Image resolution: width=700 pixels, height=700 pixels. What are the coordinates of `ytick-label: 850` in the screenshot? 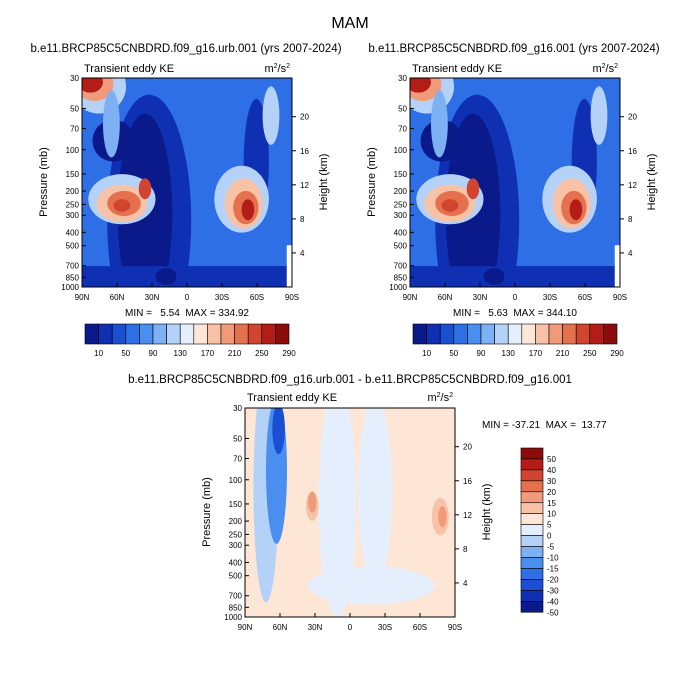 It's located at (236, 607).